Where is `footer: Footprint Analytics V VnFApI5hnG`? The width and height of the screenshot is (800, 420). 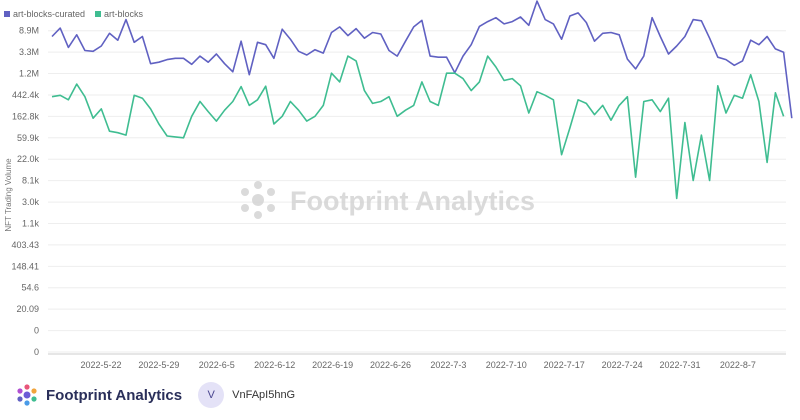 footer: Footprint Analytics V VnFApI5hnG is located at coordinates (400, 395).